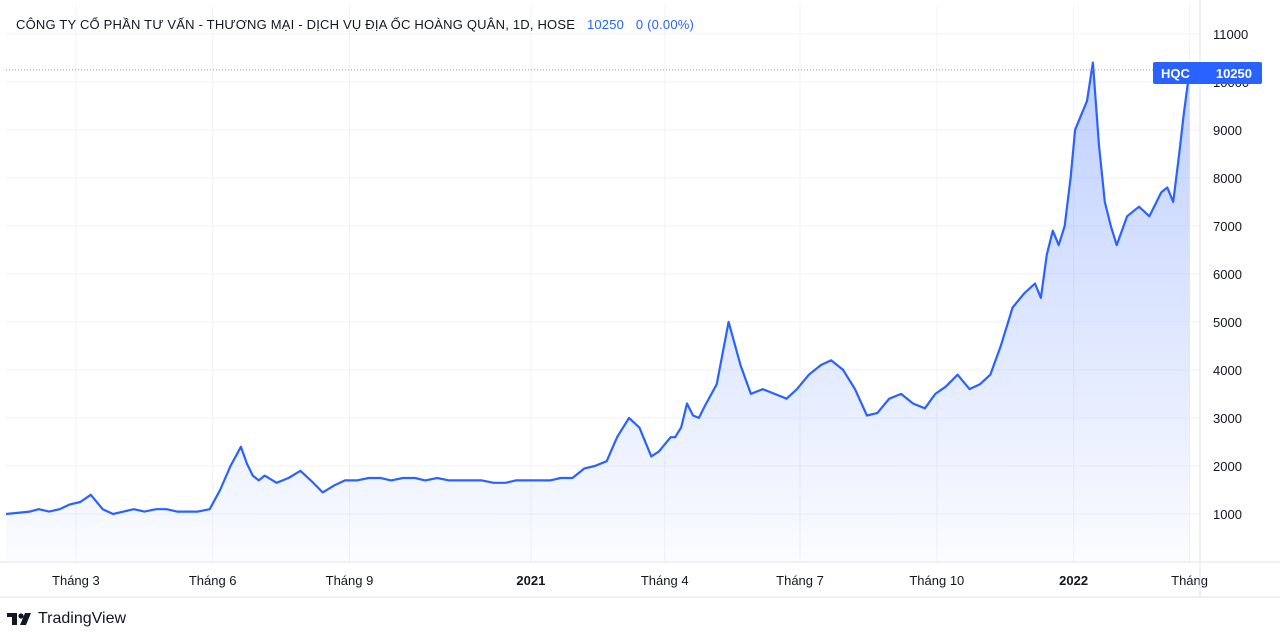  What do you see at coordinates (800, 580) in the screenshot?
I see `x-tick-label: Tháng 7` at bounding box center [800, 580].